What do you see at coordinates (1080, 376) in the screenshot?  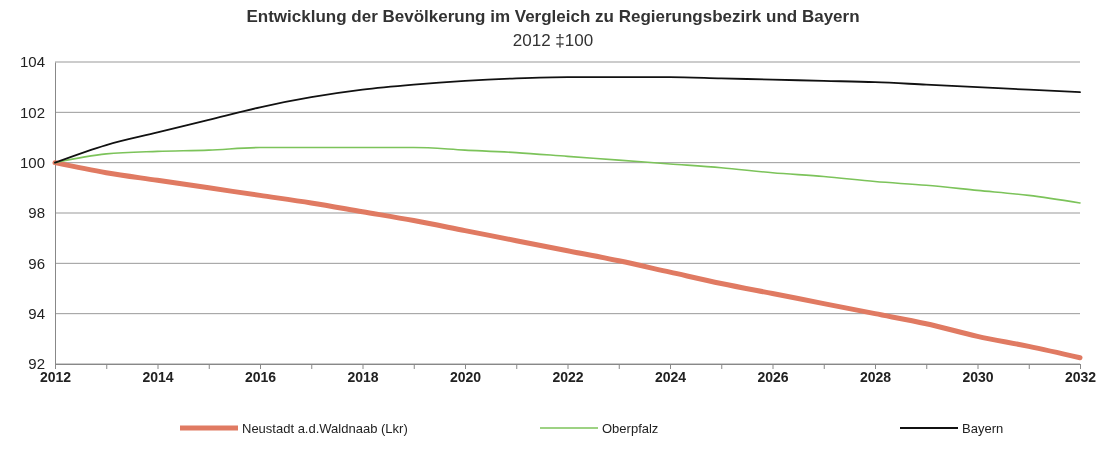 I see `x-tick-label: 2032` at bounding box center [1080, 376].